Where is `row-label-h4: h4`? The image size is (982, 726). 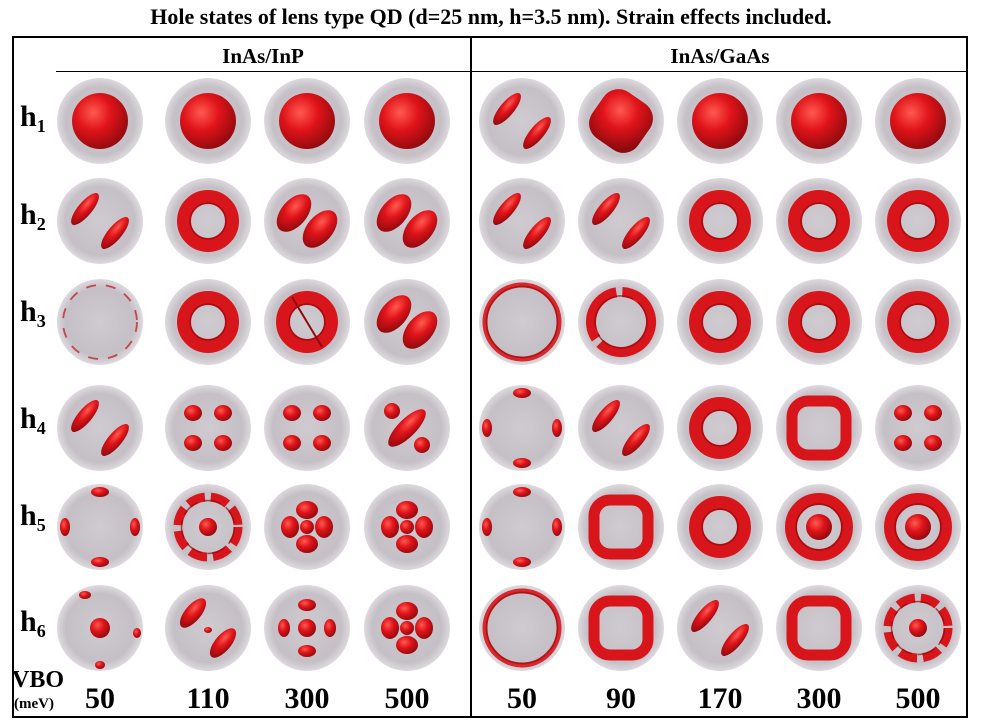
row-label-h4: h4 is located at coordinates (33, 420).